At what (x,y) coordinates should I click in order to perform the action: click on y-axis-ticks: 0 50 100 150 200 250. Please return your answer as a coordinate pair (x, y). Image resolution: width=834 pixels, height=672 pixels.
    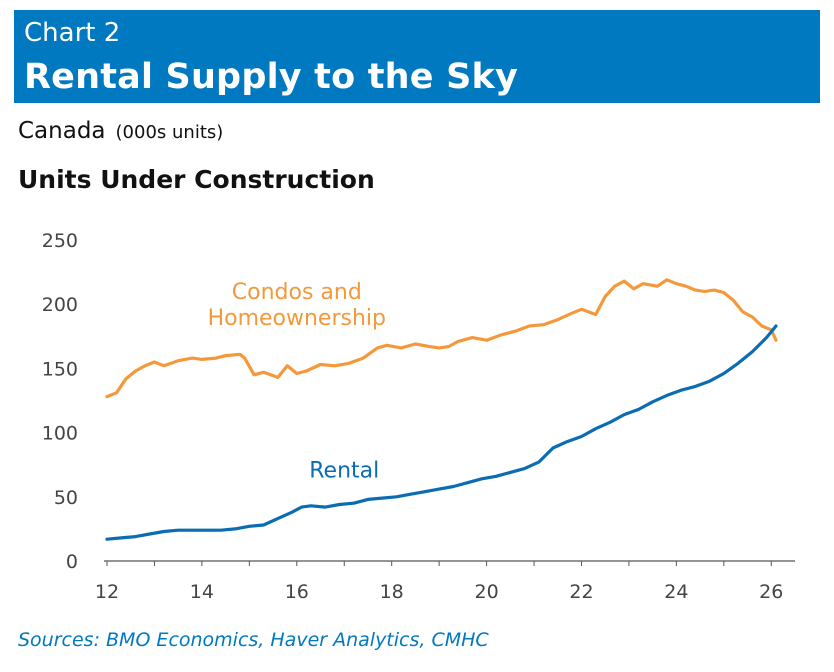
    Looking at the image, I should click on (60, 401).